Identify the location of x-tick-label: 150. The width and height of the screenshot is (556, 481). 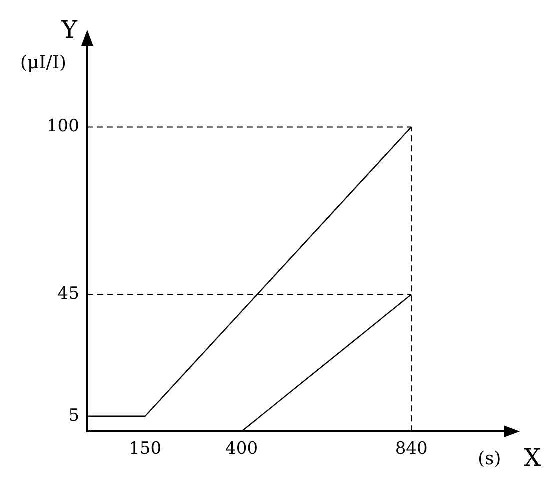
(145, 449).